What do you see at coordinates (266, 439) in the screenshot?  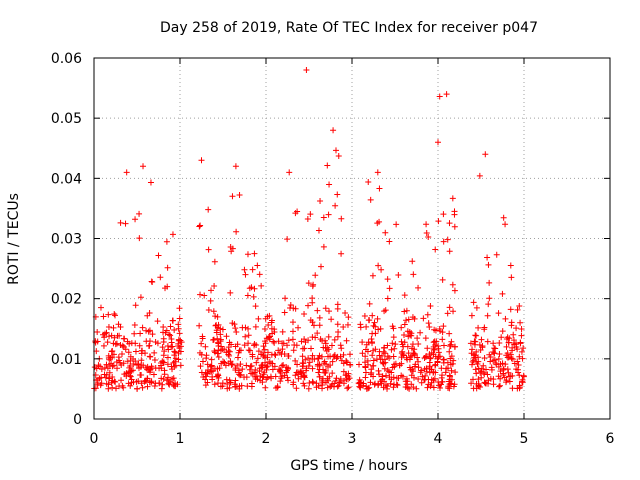 I see `x-tick-label: 2` at bounding box center [266, 439].